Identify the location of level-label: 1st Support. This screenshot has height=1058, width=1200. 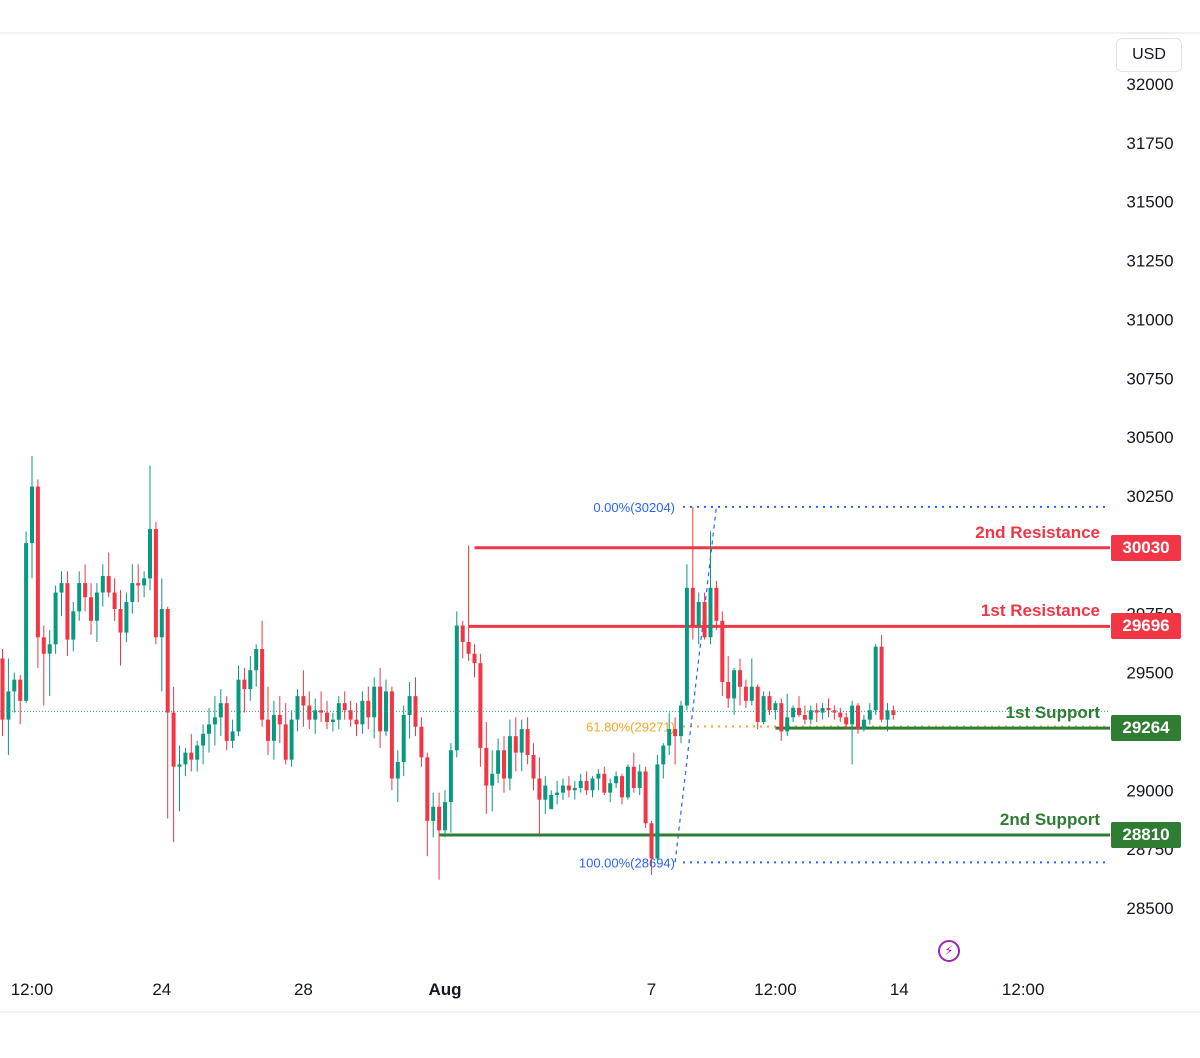
(1052, 713).